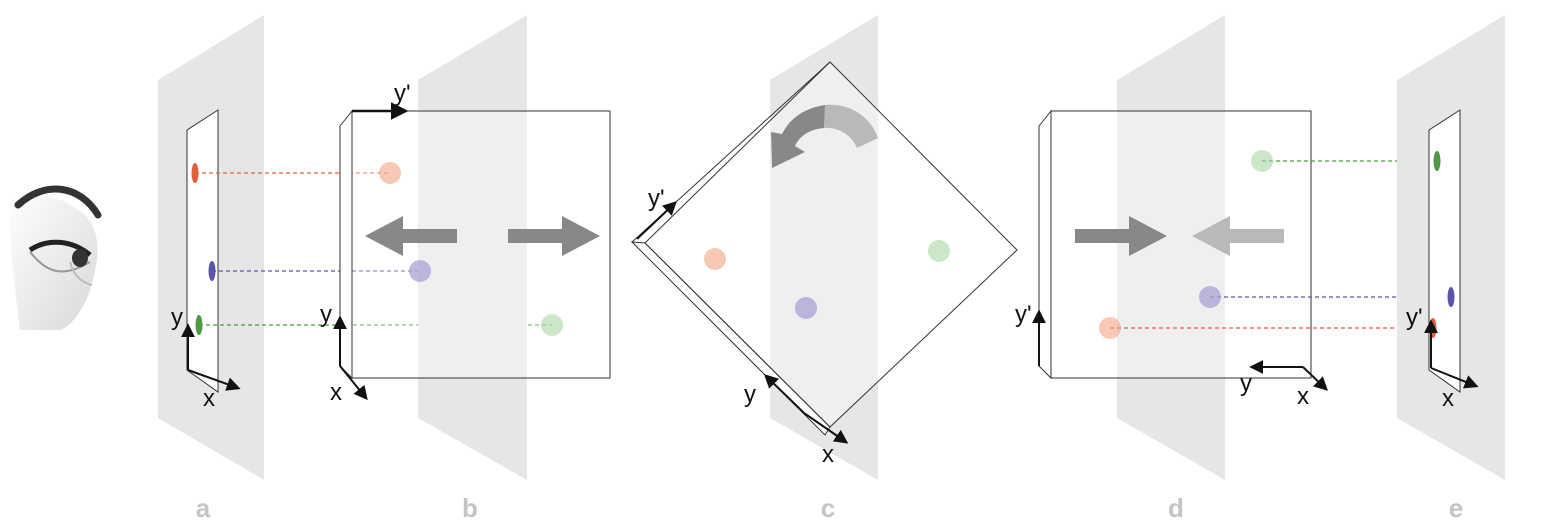  I want to click on panel-label-b: b, so click(470, 508).